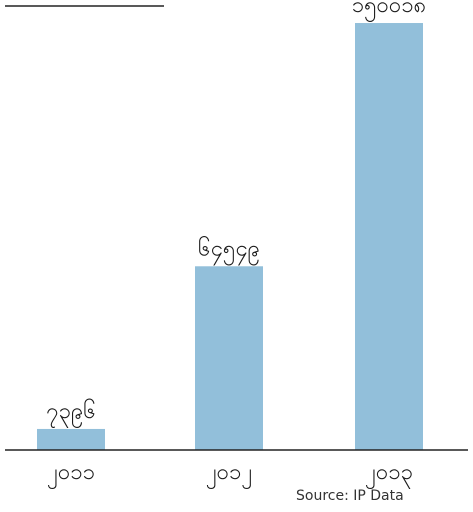 Image resolution: width=473 pixels, height=512 pixels. Describe the element at coordinates (350, 496) in the screenshot. I see `source-note: Source: IP Data` at that location.